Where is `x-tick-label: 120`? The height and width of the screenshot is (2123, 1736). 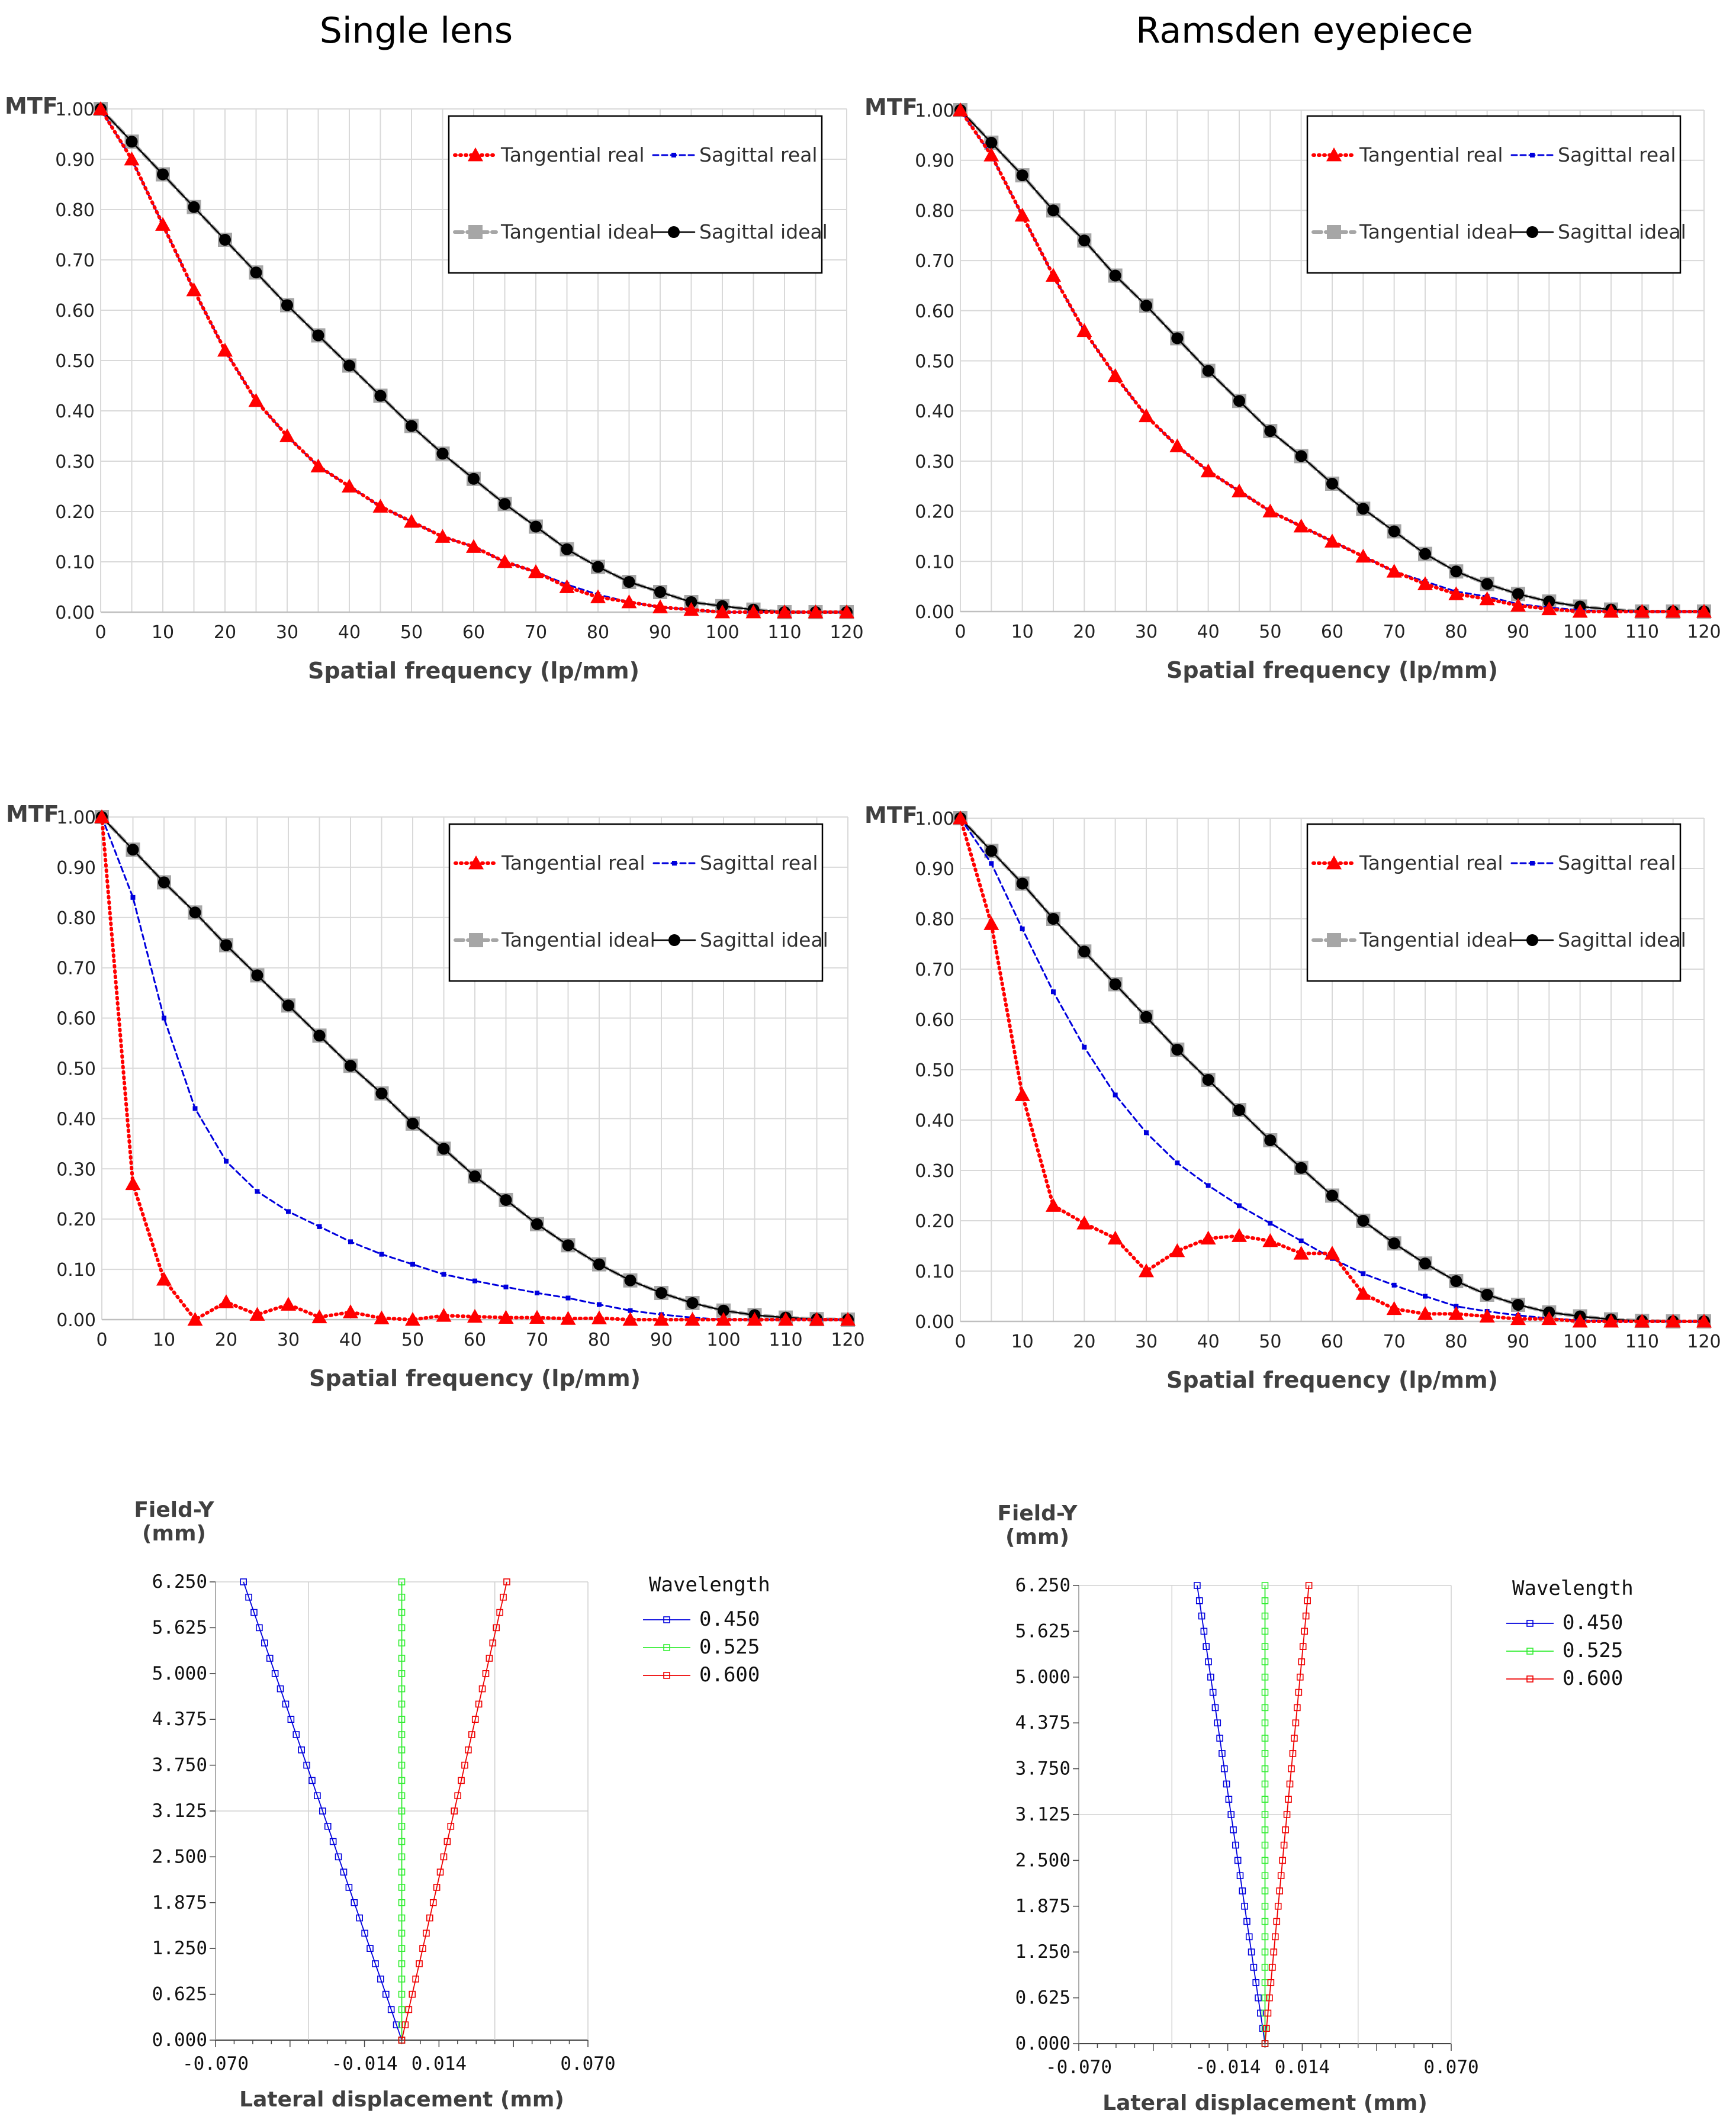
x-tick-label: 120 is located at coordinates (846, 632).